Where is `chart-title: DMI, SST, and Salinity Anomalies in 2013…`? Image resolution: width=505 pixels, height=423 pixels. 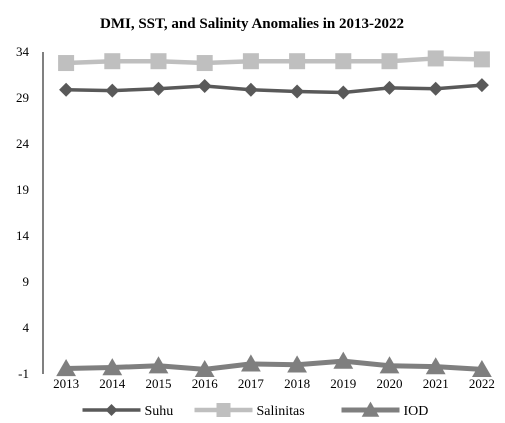
chart-title: DMI, SST, and Salinity Anomalies in 2013… is located at coordinates (252, 24).